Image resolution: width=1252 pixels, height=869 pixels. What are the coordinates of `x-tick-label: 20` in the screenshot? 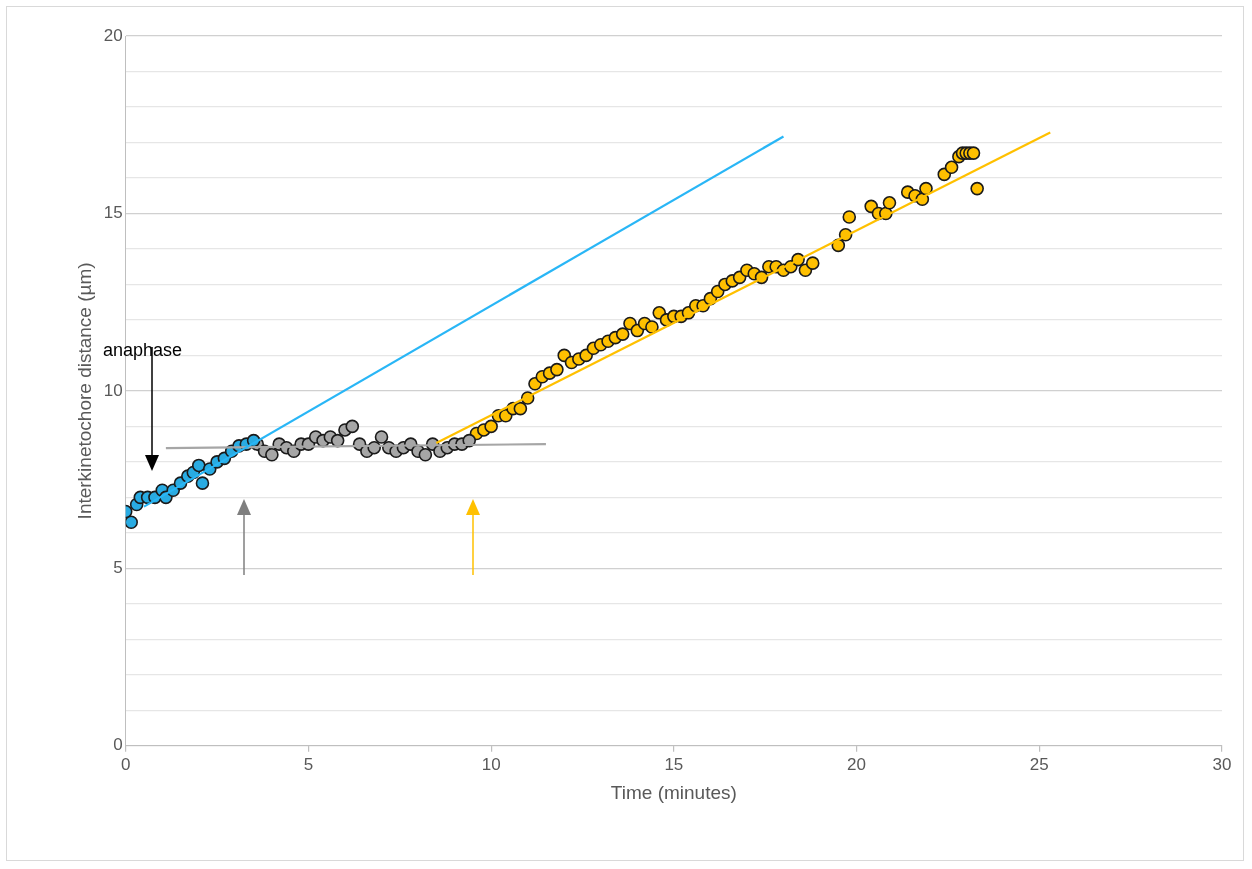 It's located at (857, 764).